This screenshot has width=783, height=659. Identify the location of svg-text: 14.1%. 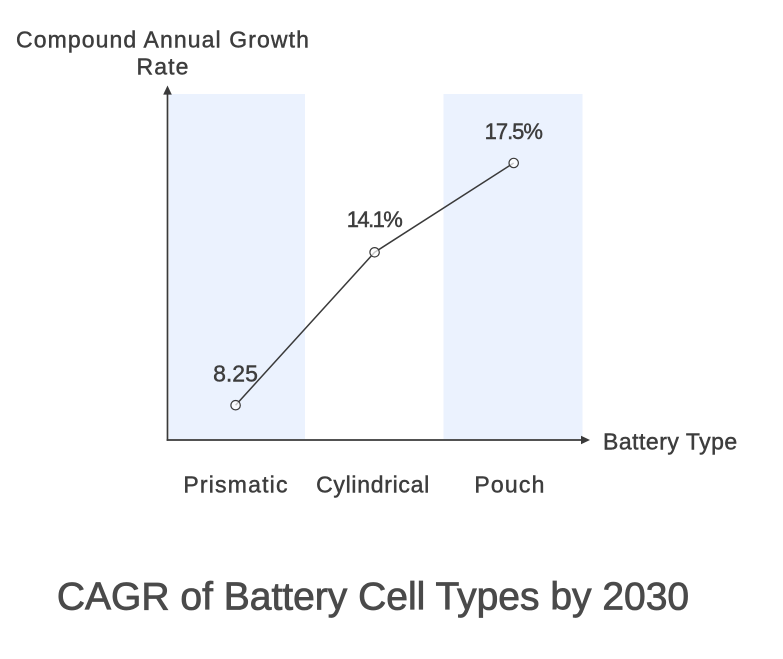
(374, 219).